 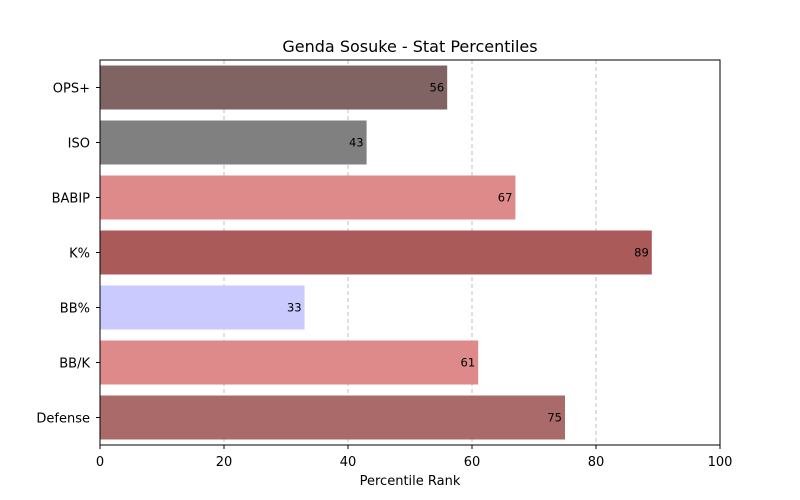 I want to click on bar-ops-, so click(x=274, y=87).